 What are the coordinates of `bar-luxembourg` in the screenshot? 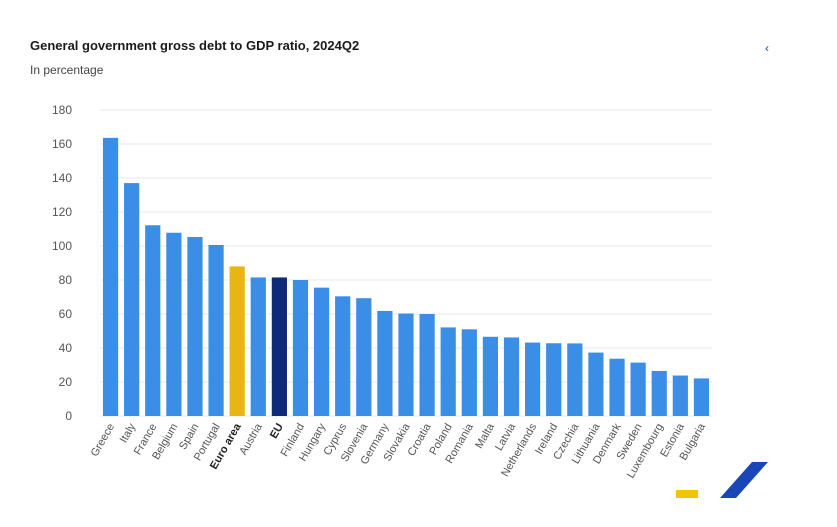 It's located at (659, 393).